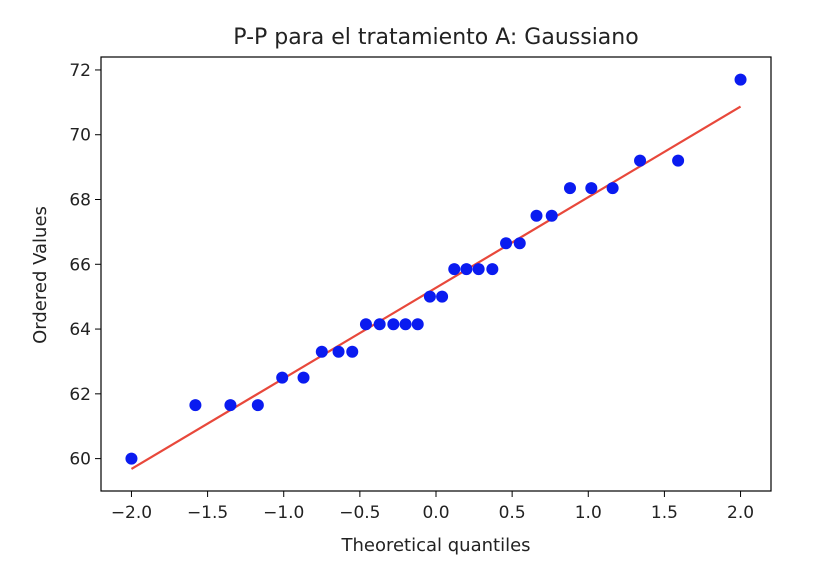 Image resolution: width=824 pixels, height=570 pixels. Describe the element at coordinates (435, 37) in the screenshot. I see `chart-title: P-P para el tratamiento A: Gaussiano` at that location.